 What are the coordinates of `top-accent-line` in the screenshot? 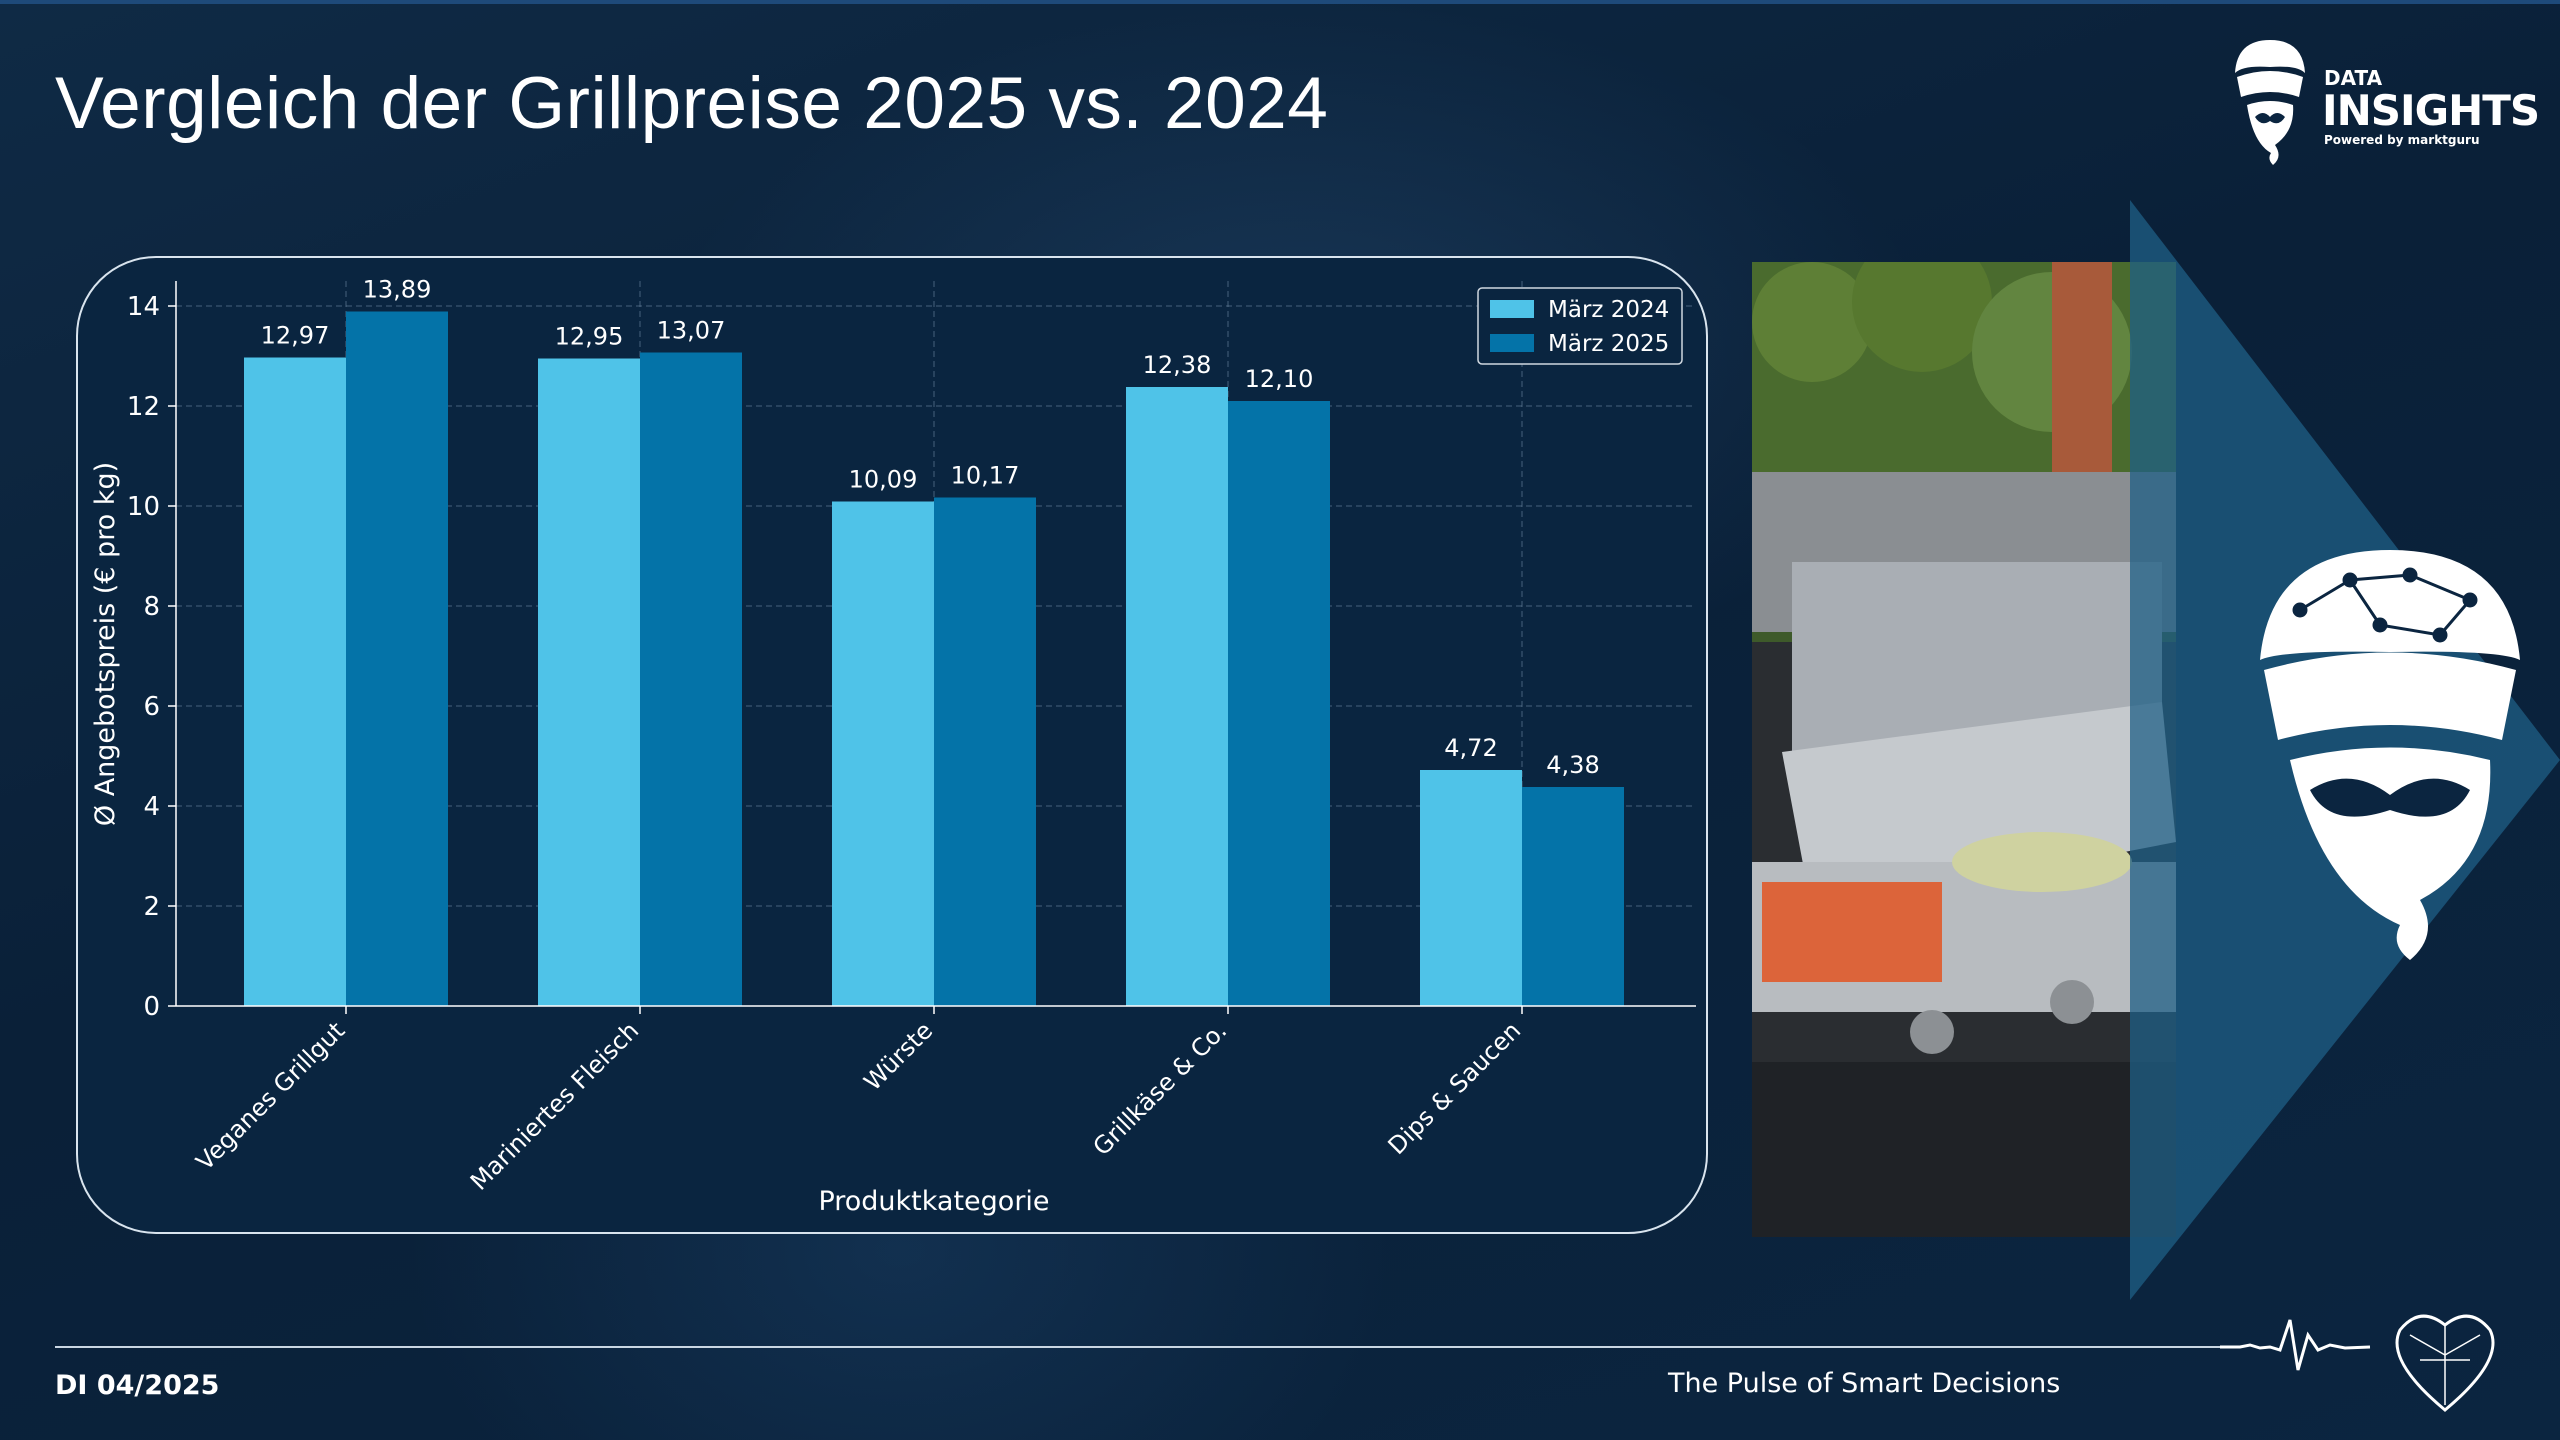 It's located at (1280, 2).